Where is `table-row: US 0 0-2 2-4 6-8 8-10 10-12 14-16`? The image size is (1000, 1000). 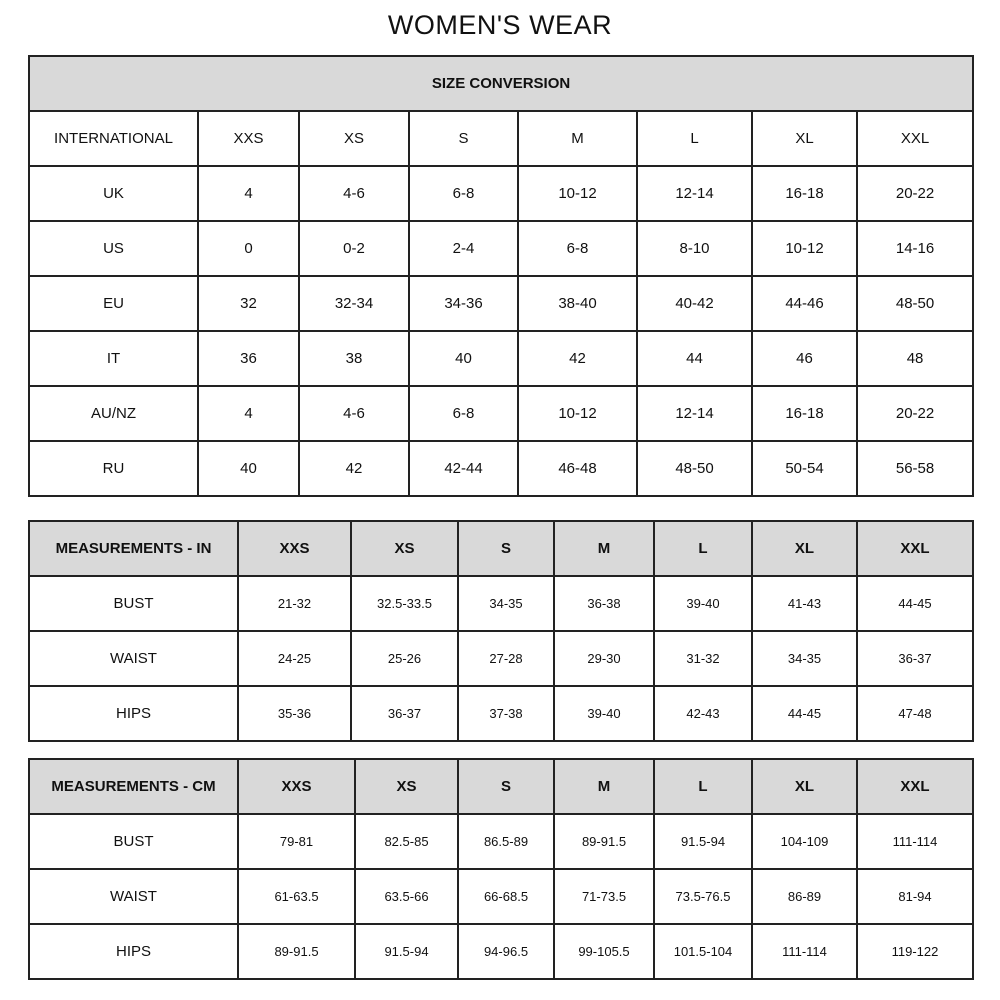 table-row: US 0 0-2 2-4 6-8 8-10 10-12 14-16 is located at coordinates (501, 248).